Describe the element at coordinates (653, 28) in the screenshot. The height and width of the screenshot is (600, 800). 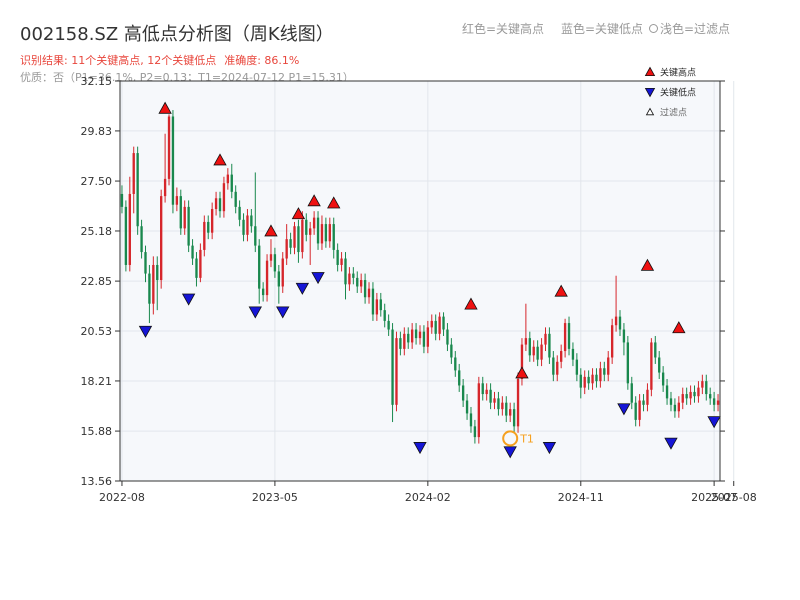
I see `hollow-circle-icon` at that location.